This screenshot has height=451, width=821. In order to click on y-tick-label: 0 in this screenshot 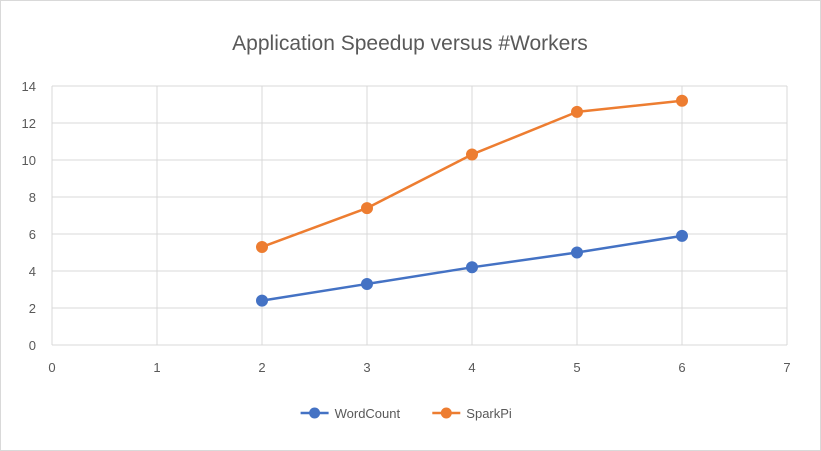, I will do `click(32, 345)`.